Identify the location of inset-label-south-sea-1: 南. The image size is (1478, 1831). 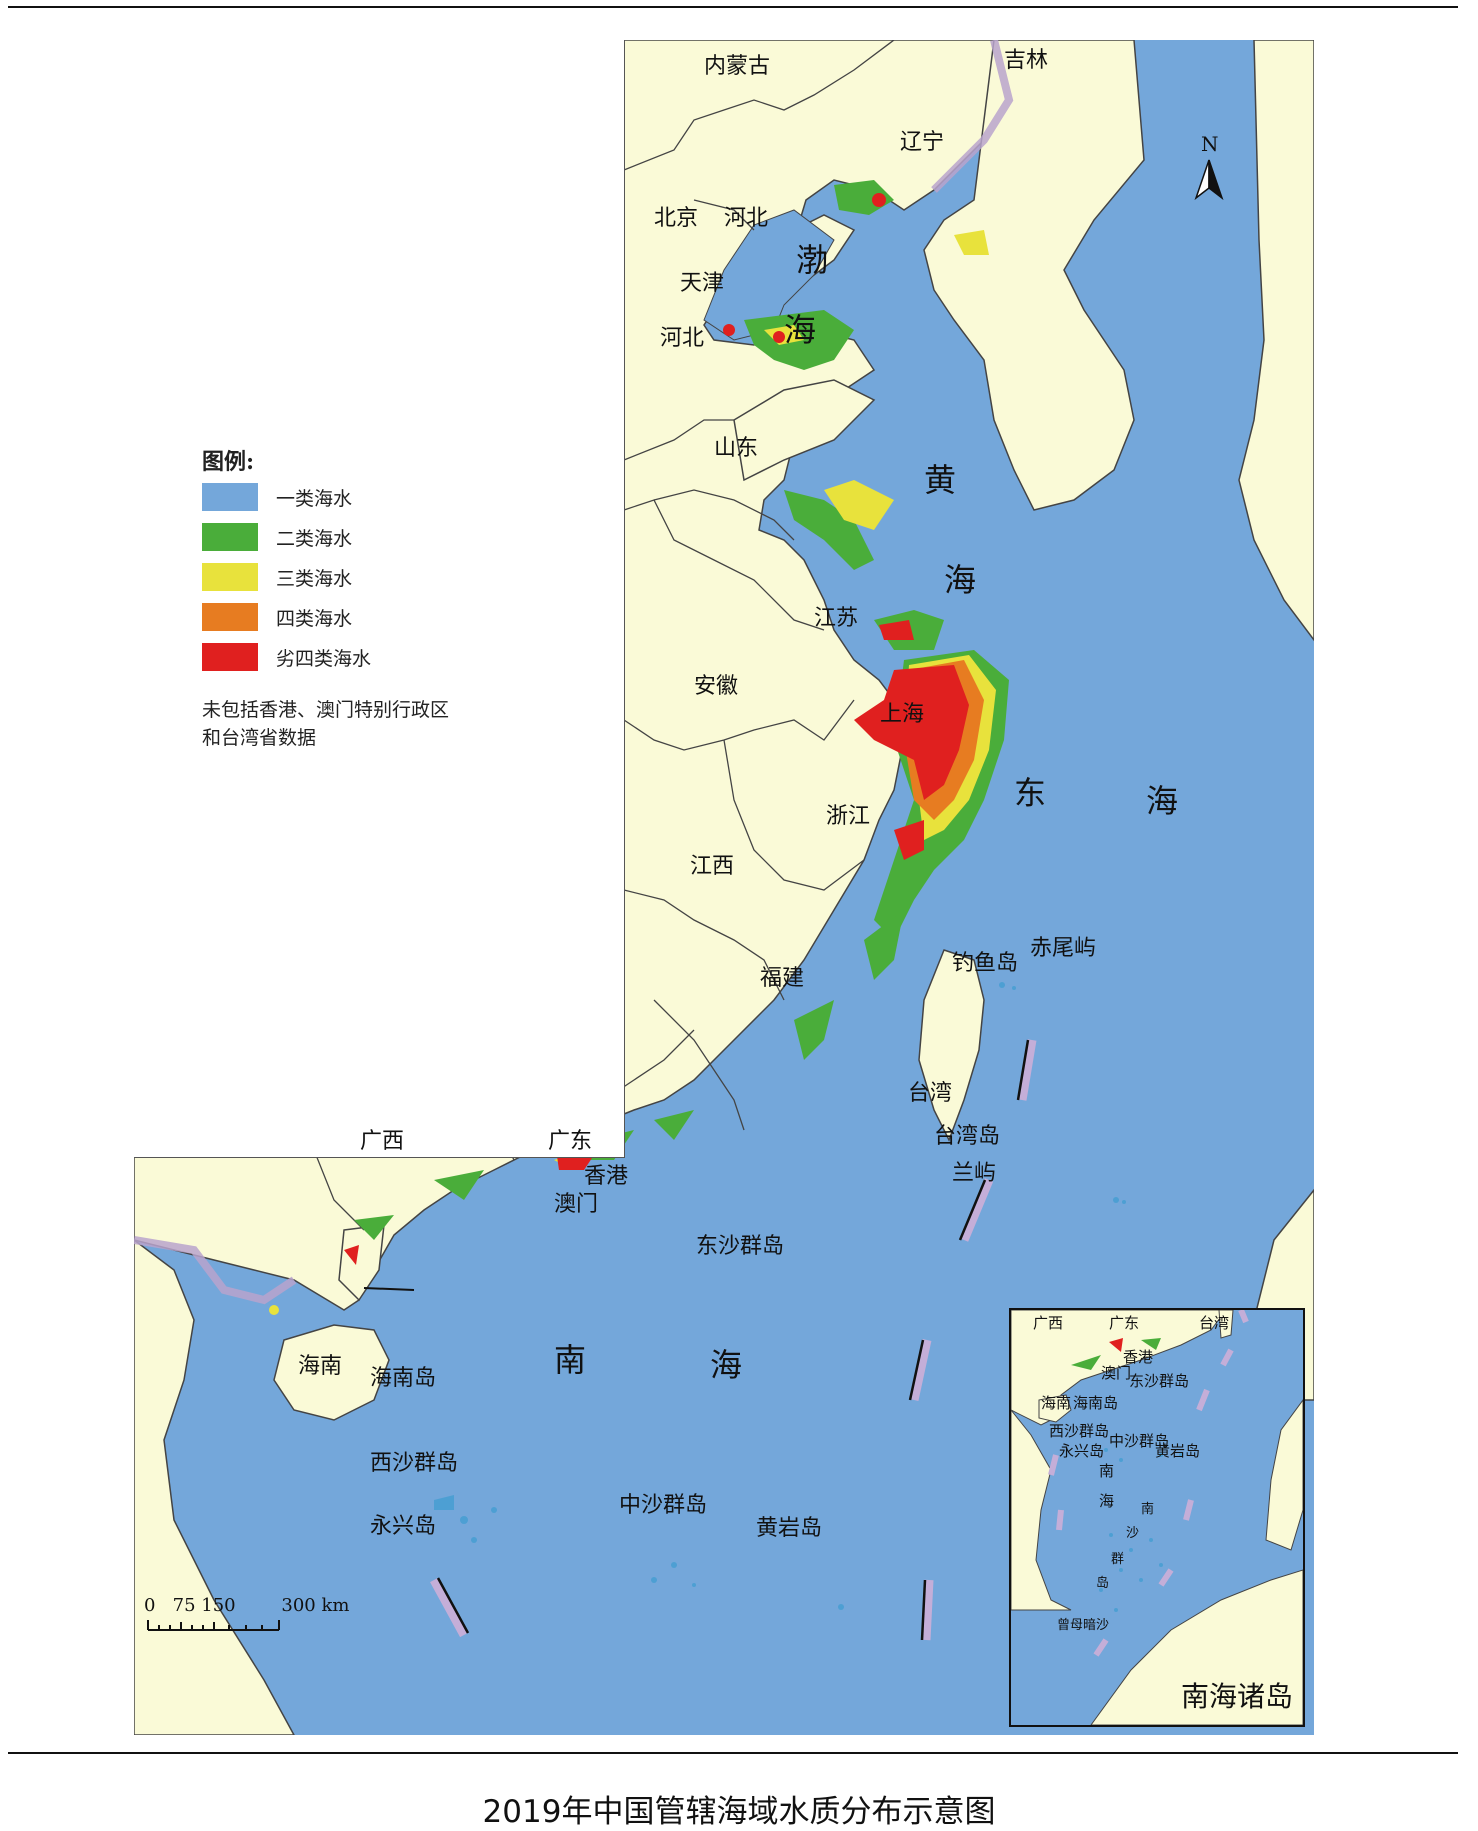
(1107, 1471).